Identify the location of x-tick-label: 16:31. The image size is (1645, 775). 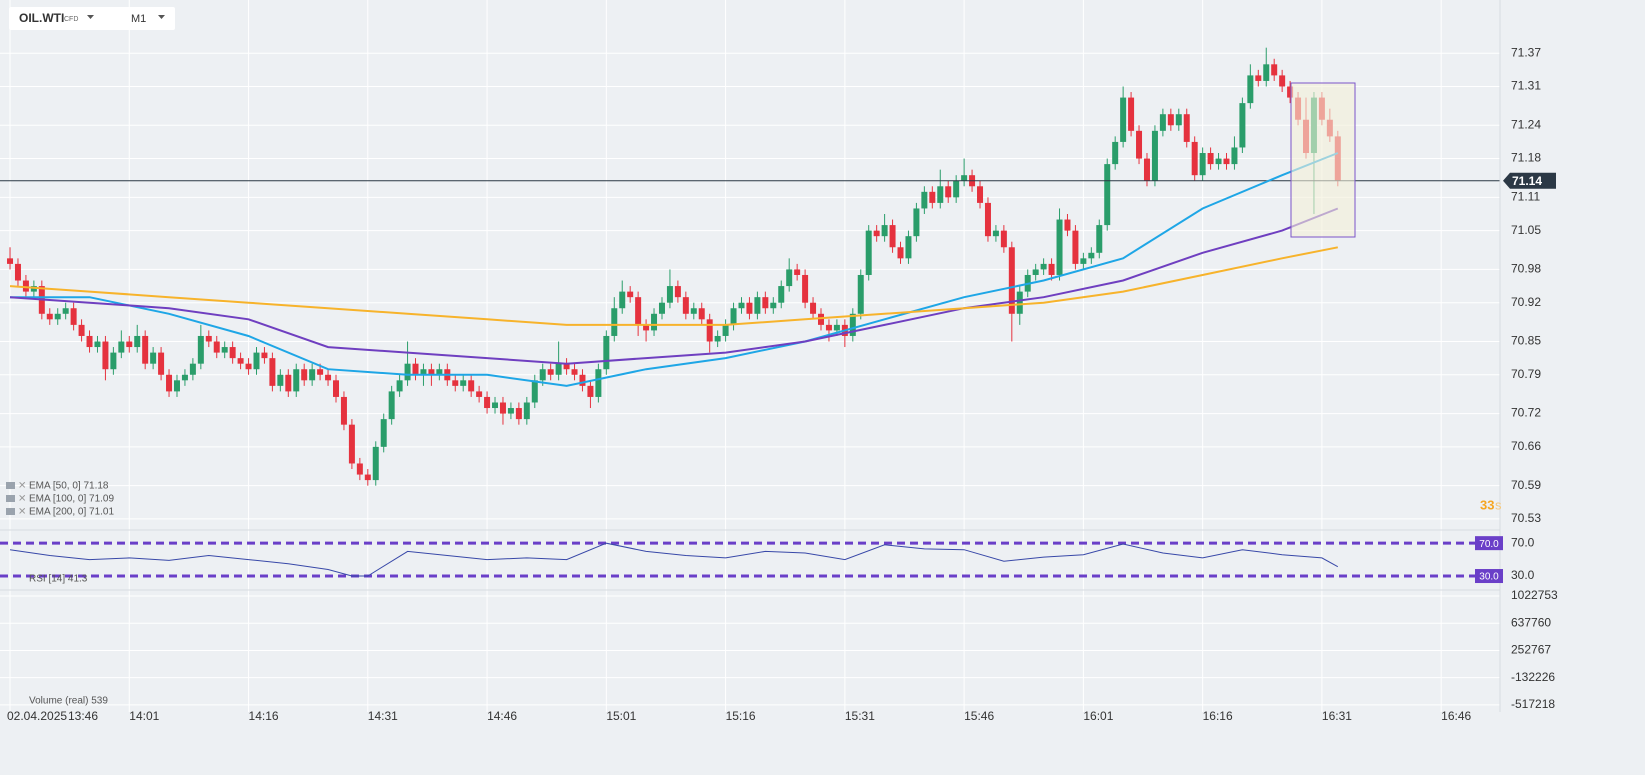
(1337, 716).